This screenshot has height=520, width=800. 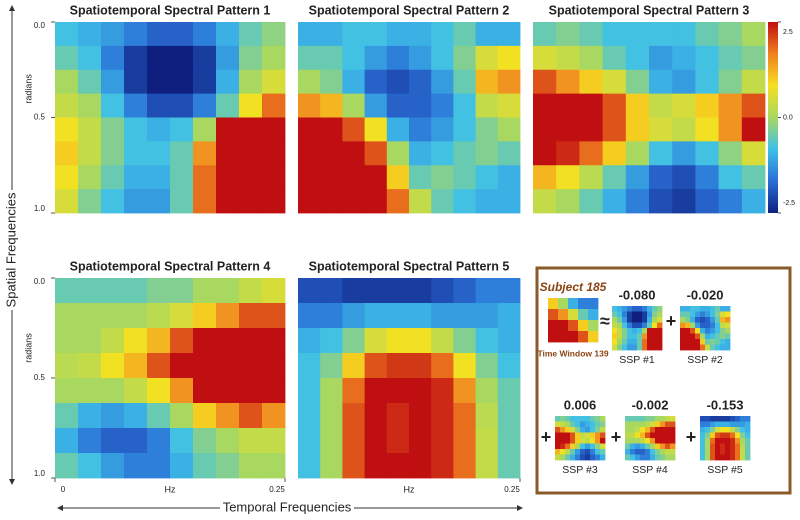 I want to click on colorbar-tick-label: -2.5, so click(x=789, y=203).